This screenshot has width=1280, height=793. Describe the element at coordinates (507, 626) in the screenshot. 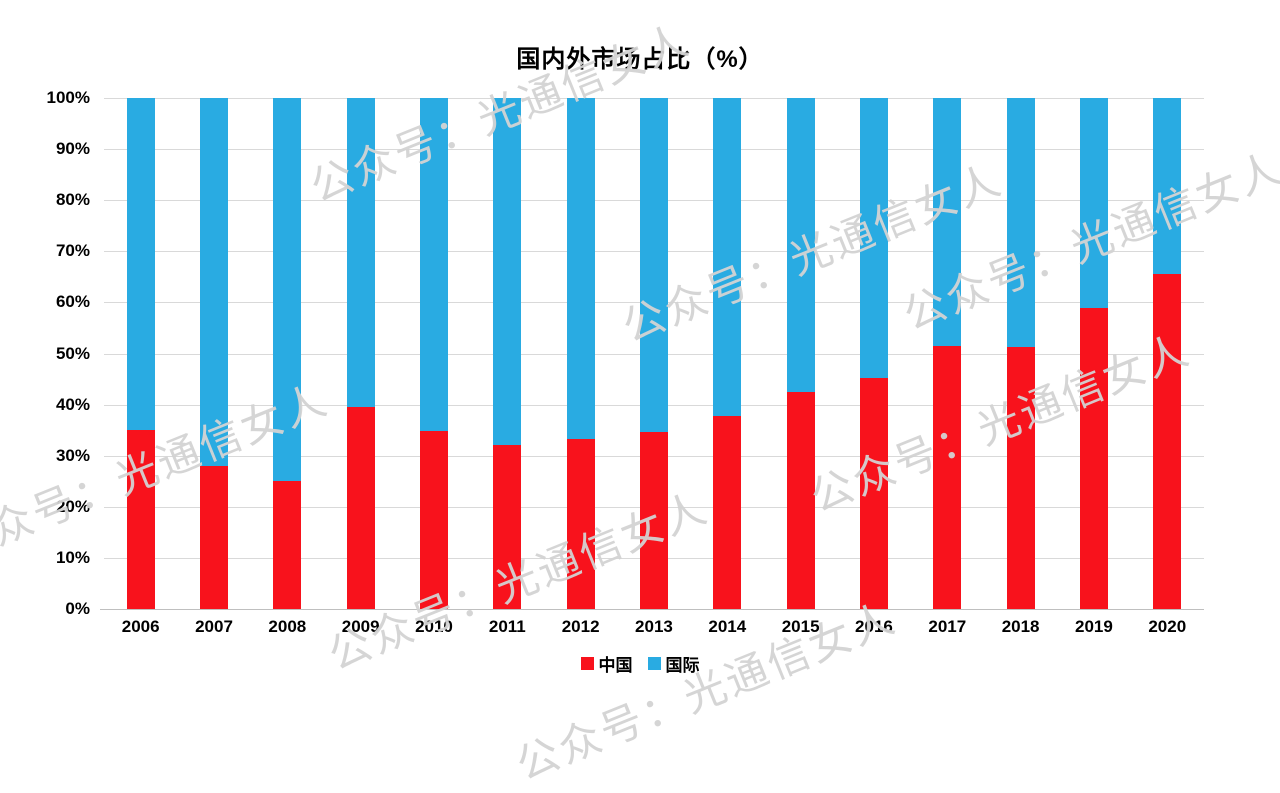

I see `x-axis-label-2011: 2011` at that location.